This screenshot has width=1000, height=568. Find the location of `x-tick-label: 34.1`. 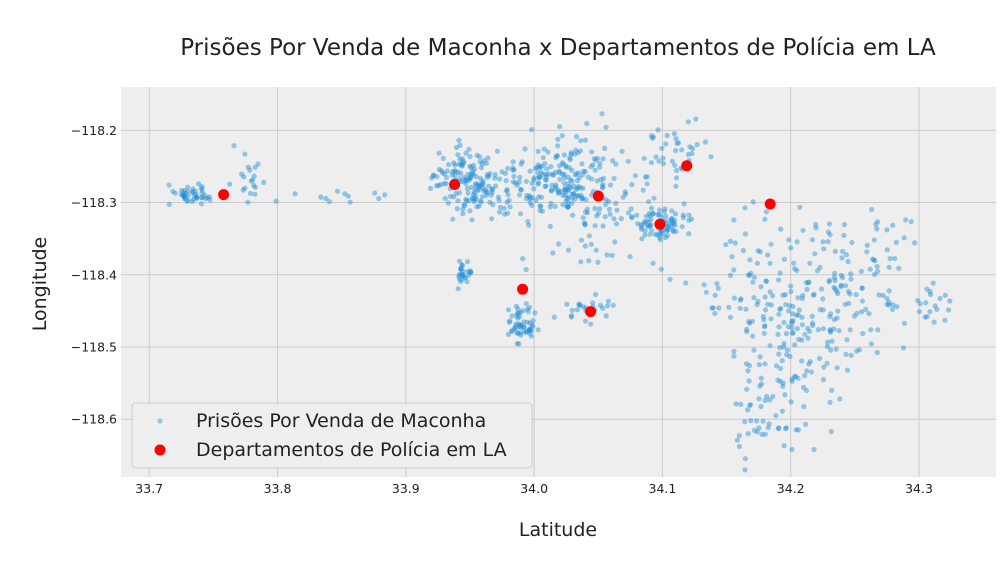

x-tick-label: 34.1 is located at coordinates (663, 488).